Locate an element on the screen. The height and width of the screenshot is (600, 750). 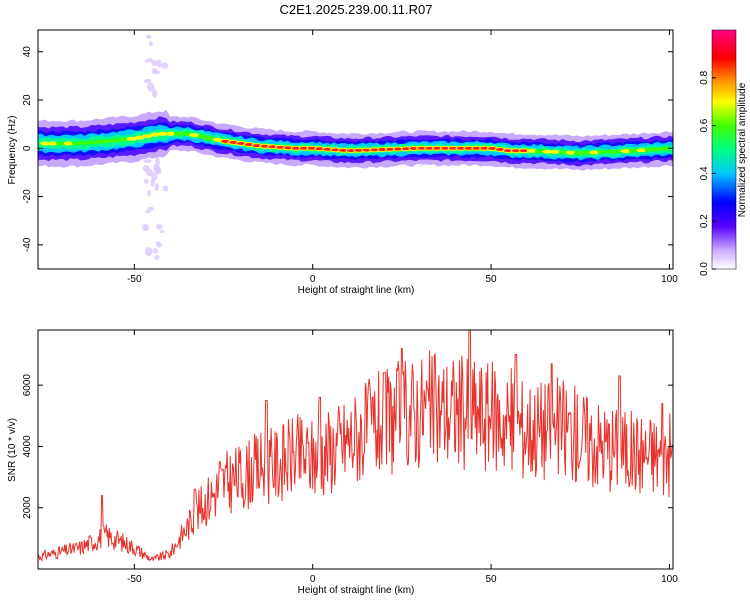
snr-y-tick-label: 6000 is located at coordinates (27, 385).